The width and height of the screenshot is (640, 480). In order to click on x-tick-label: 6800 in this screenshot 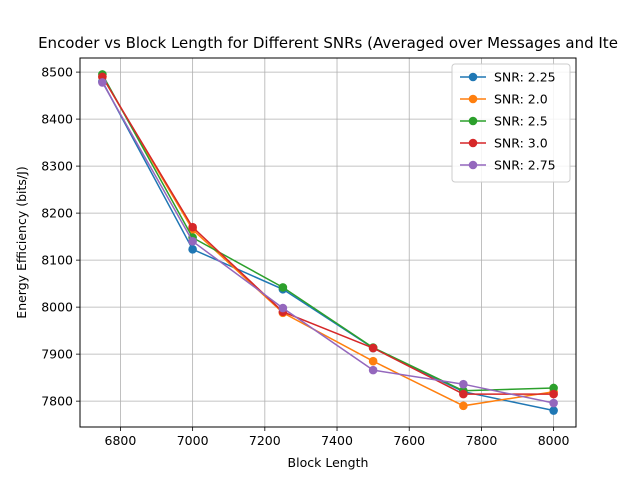, I will do `click(121, 440)`.